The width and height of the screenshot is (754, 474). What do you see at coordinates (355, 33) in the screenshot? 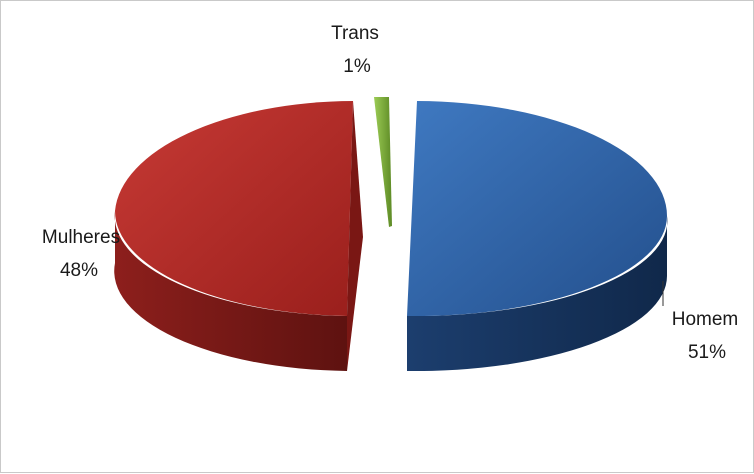
I see `label-trans-name: Trans` at bounding box center [355, 33].